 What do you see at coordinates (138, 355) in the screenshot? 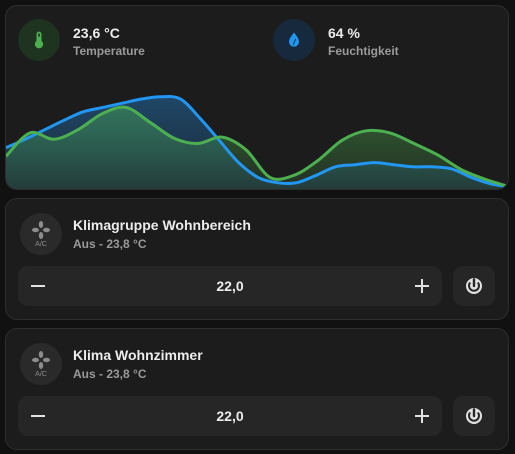
I see `climate-name: Klima Wohnzimmer` at bounding box center [138, 355].